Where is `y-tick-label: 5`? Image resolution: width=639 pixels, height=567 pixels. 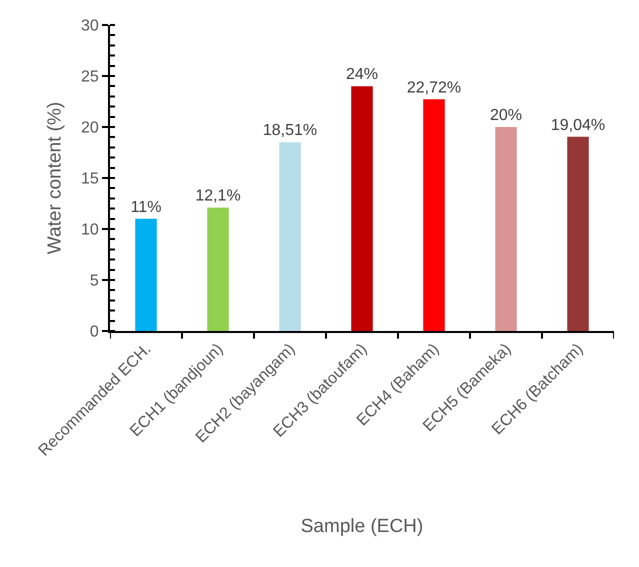 y-tick-label: 5 is located at coordinates (94, 281).